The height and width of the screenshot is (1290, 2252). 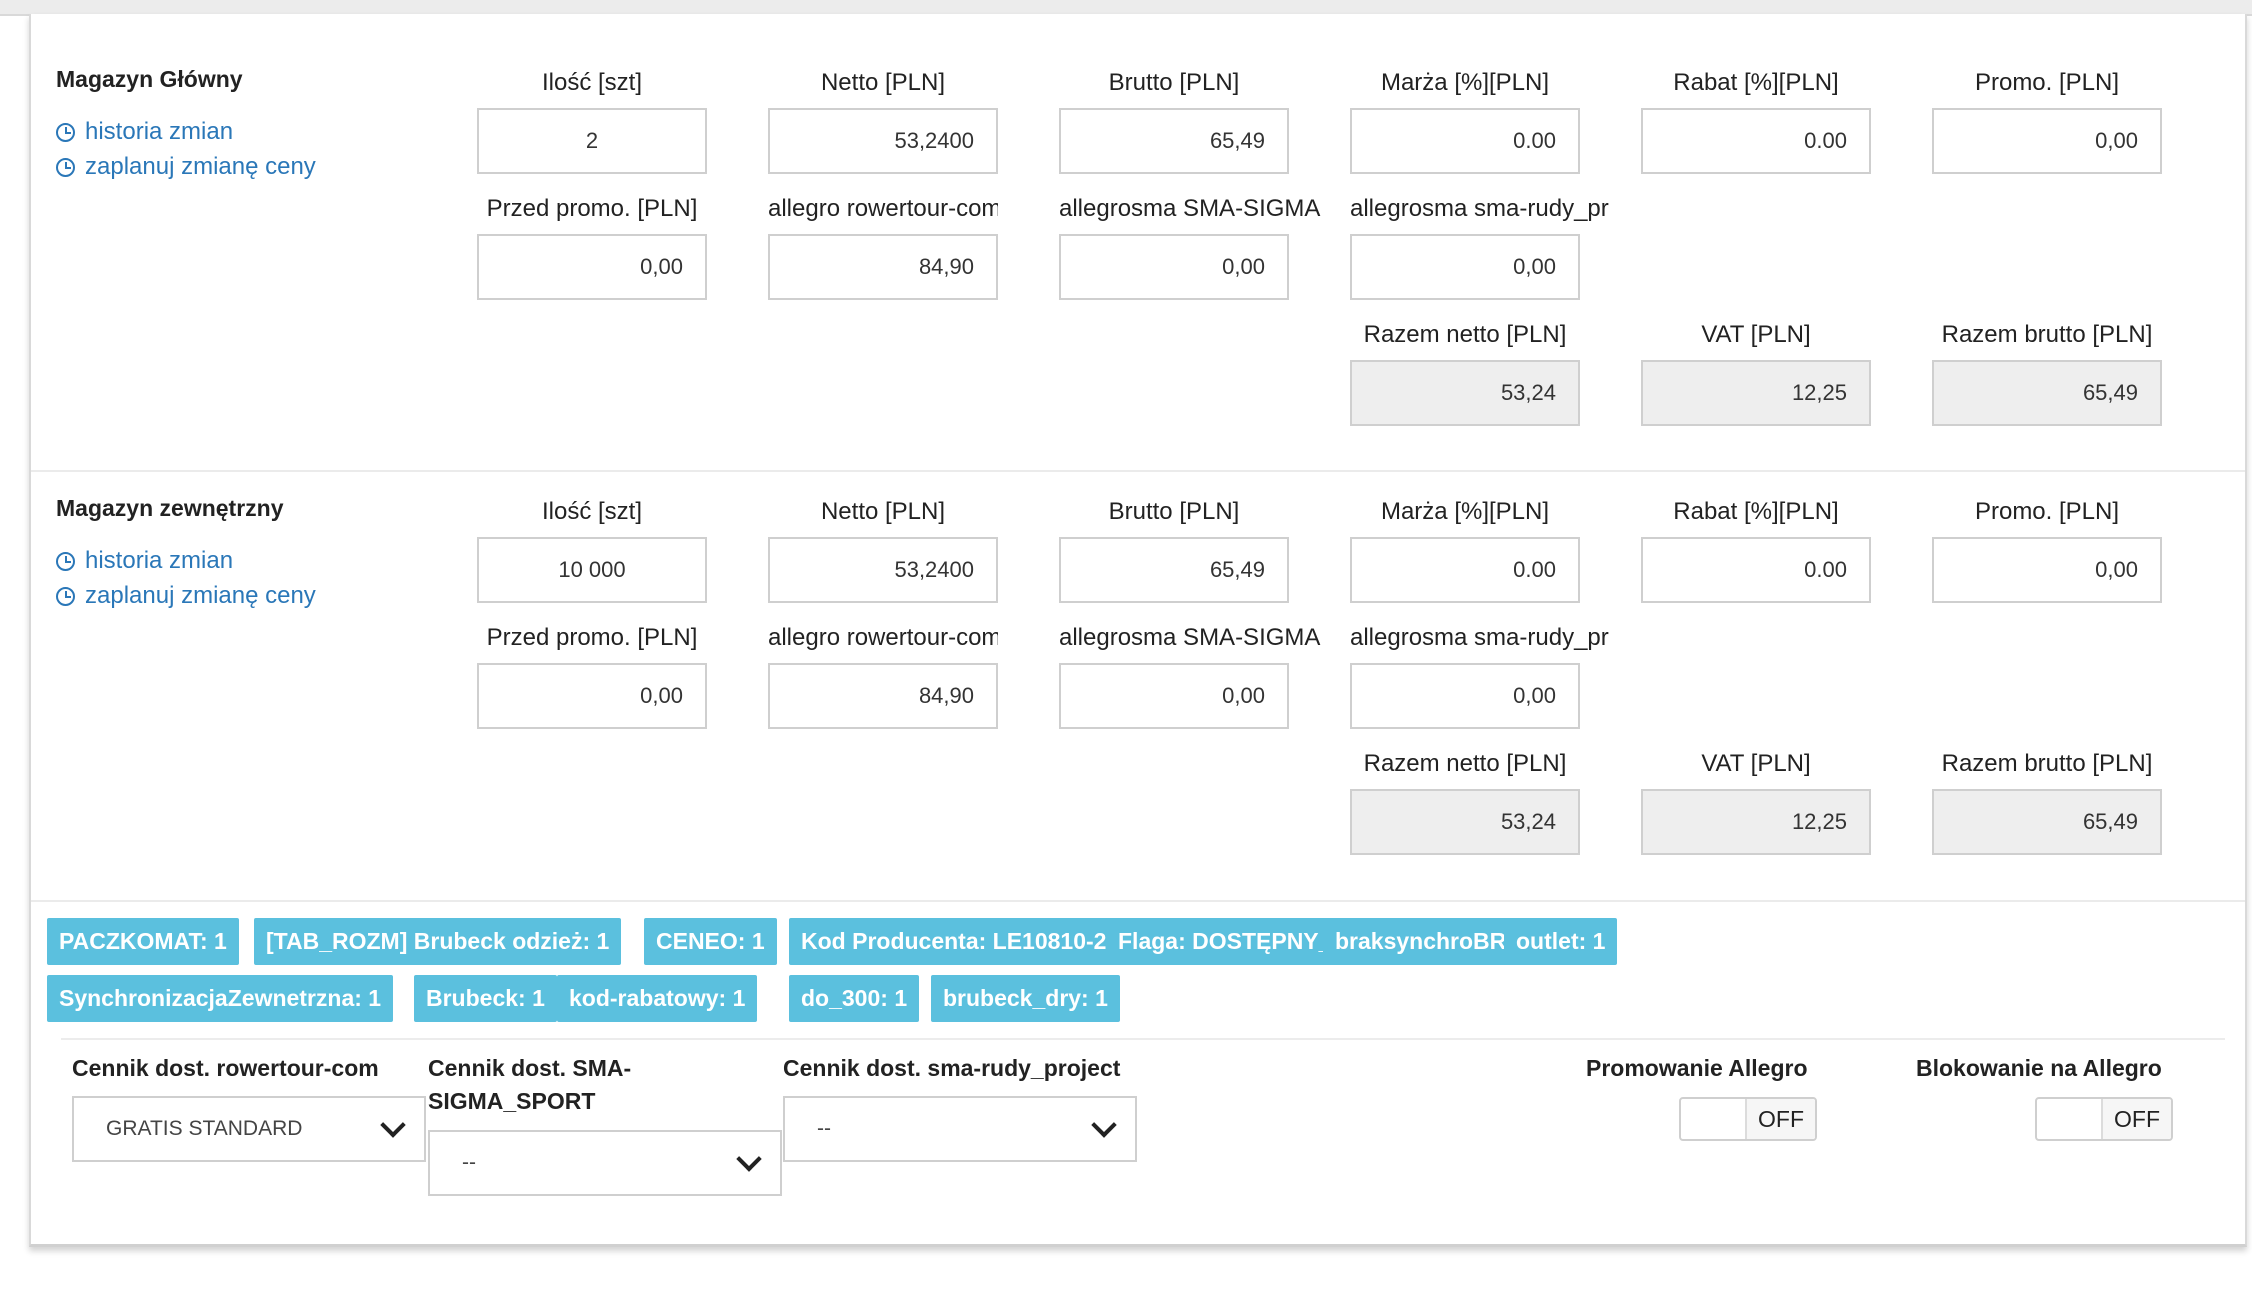 I want to click on discount-field: Rabat [%][PLN] 0.00, so click(x=1756, y=549).